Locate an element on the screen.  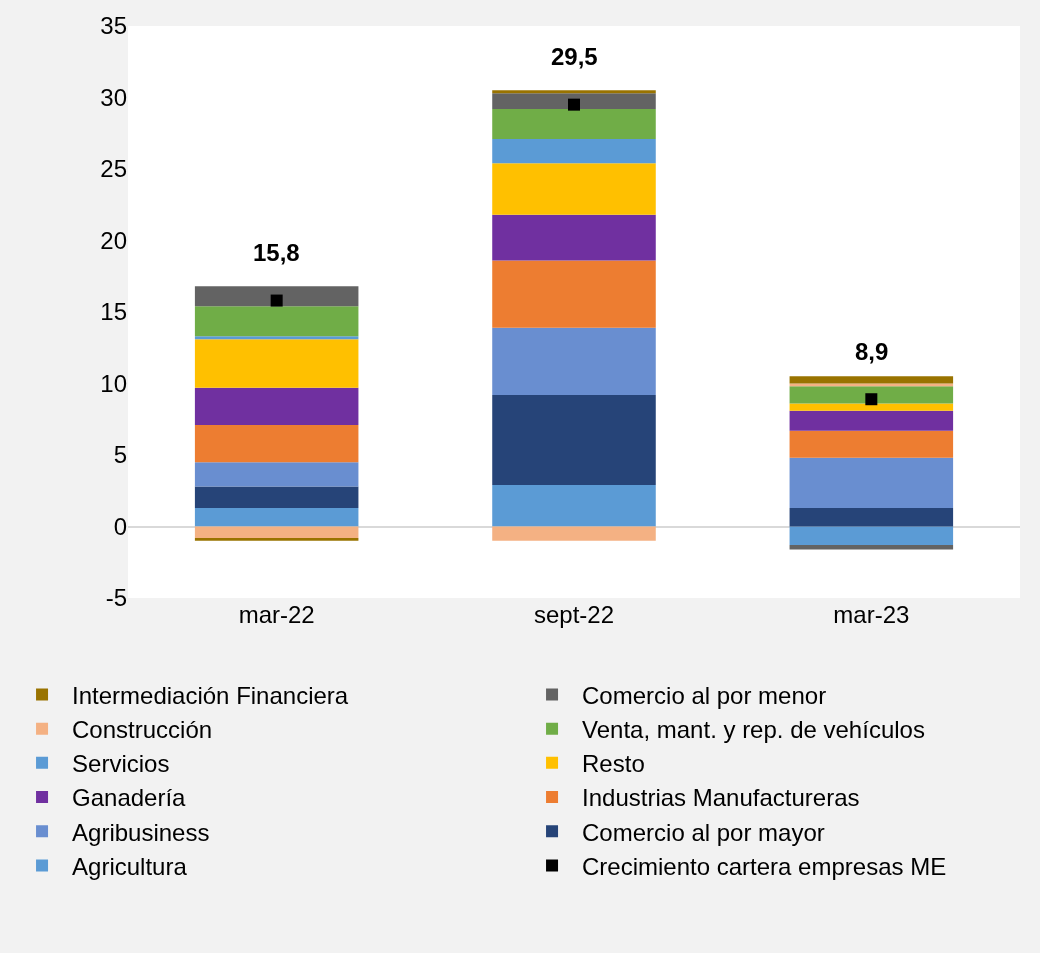
y-tick-label: 20 is located at coordinates (113, 240).